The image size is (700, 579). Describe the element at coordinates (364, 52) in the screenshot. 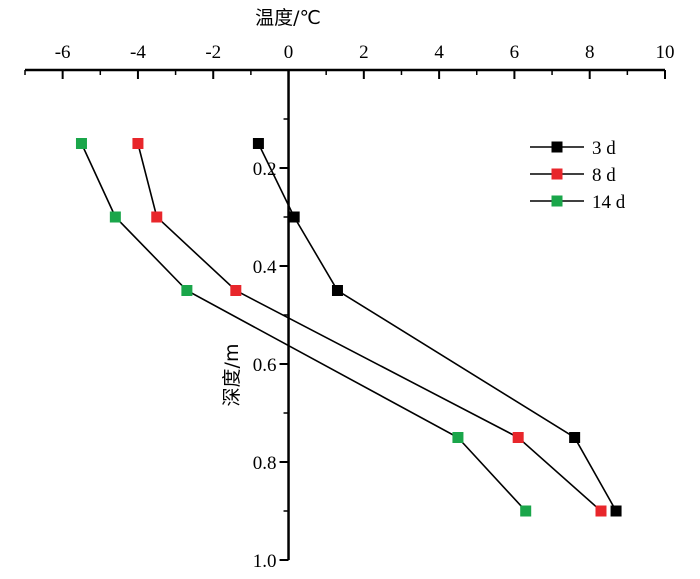

I see `x-tick-label: 2` at that location.